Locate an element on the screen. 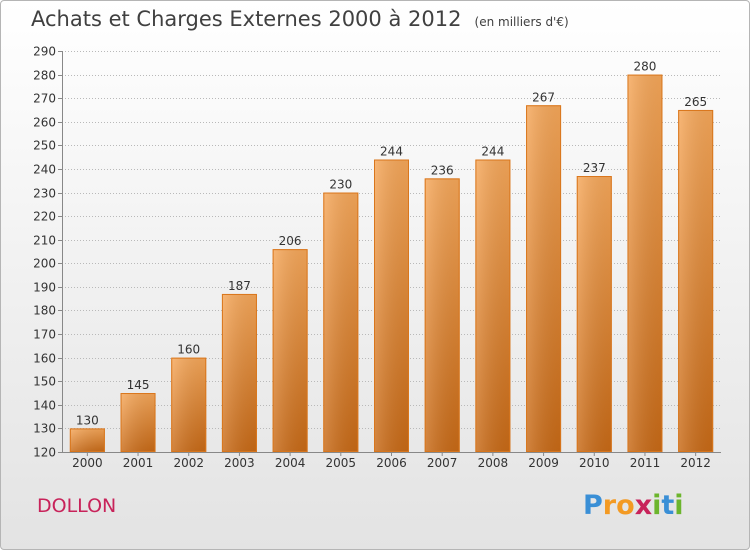 This screenshot has width=750, height=550. y-tick-label: 210 is located at coordinates (44, 241).